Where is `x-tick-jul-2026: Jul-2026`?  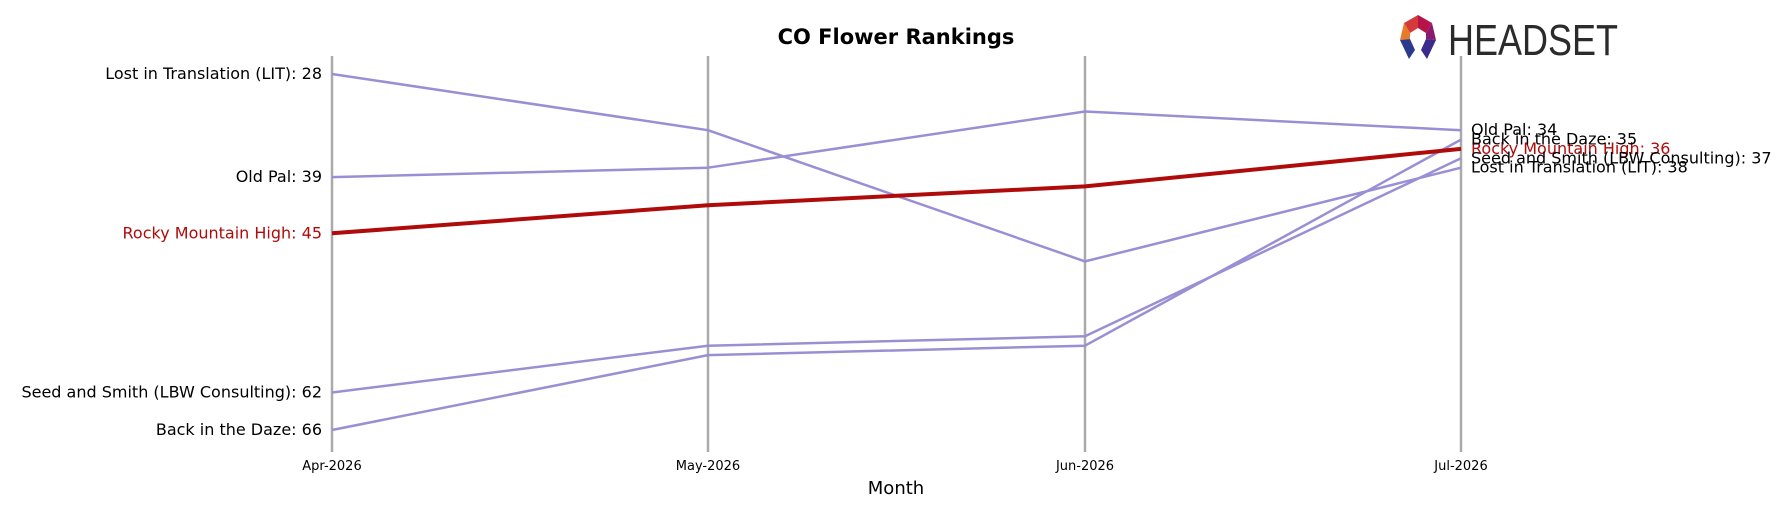
x-tick-jul-2026: Jul-2026 is located at coordinates (1460, 466).